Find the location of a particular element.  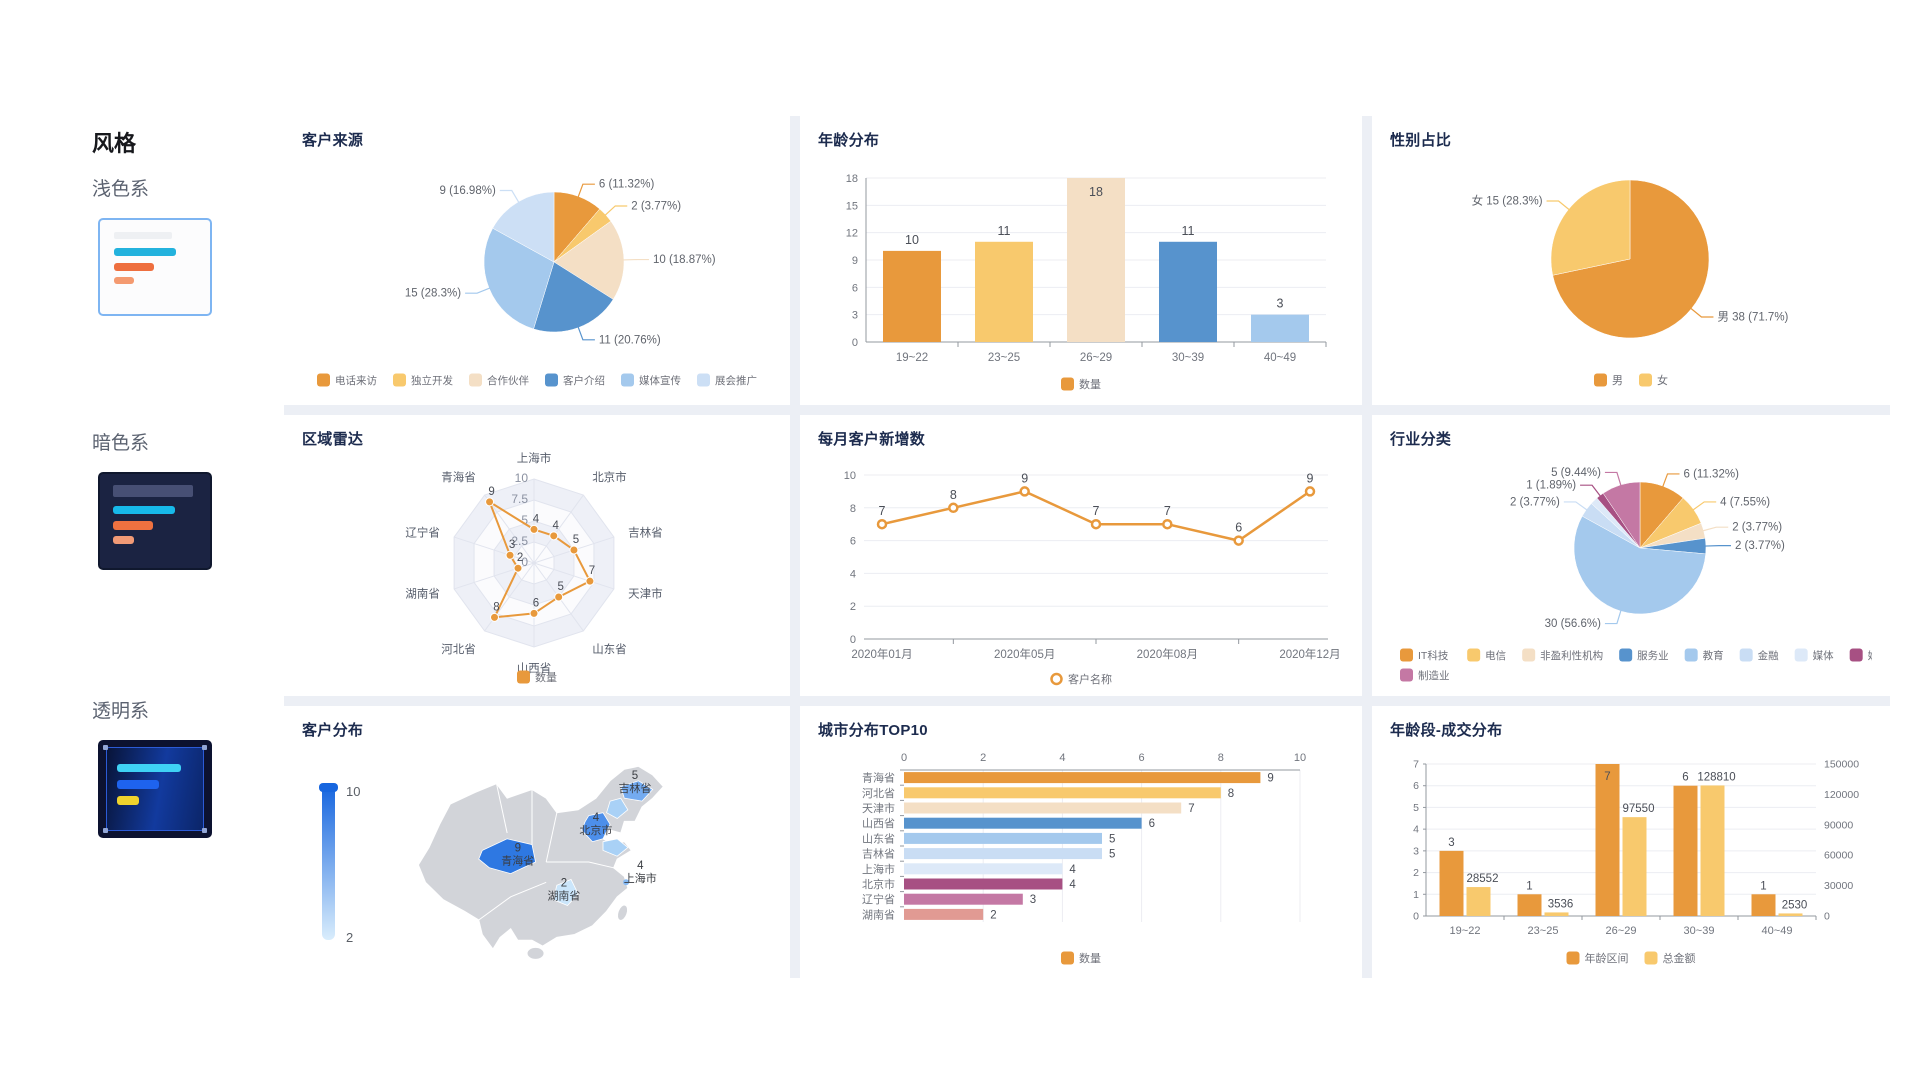

legend-item: 金融 is located at coordinates (1759, 655).